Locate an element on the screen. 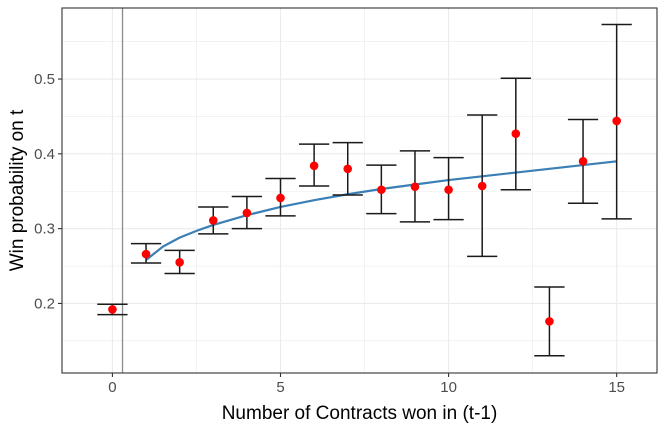 Image resolution: width=672 pixels, height=431 pixels. y-axis-tick-label: 0.5 is located at coordinates (44, 79).